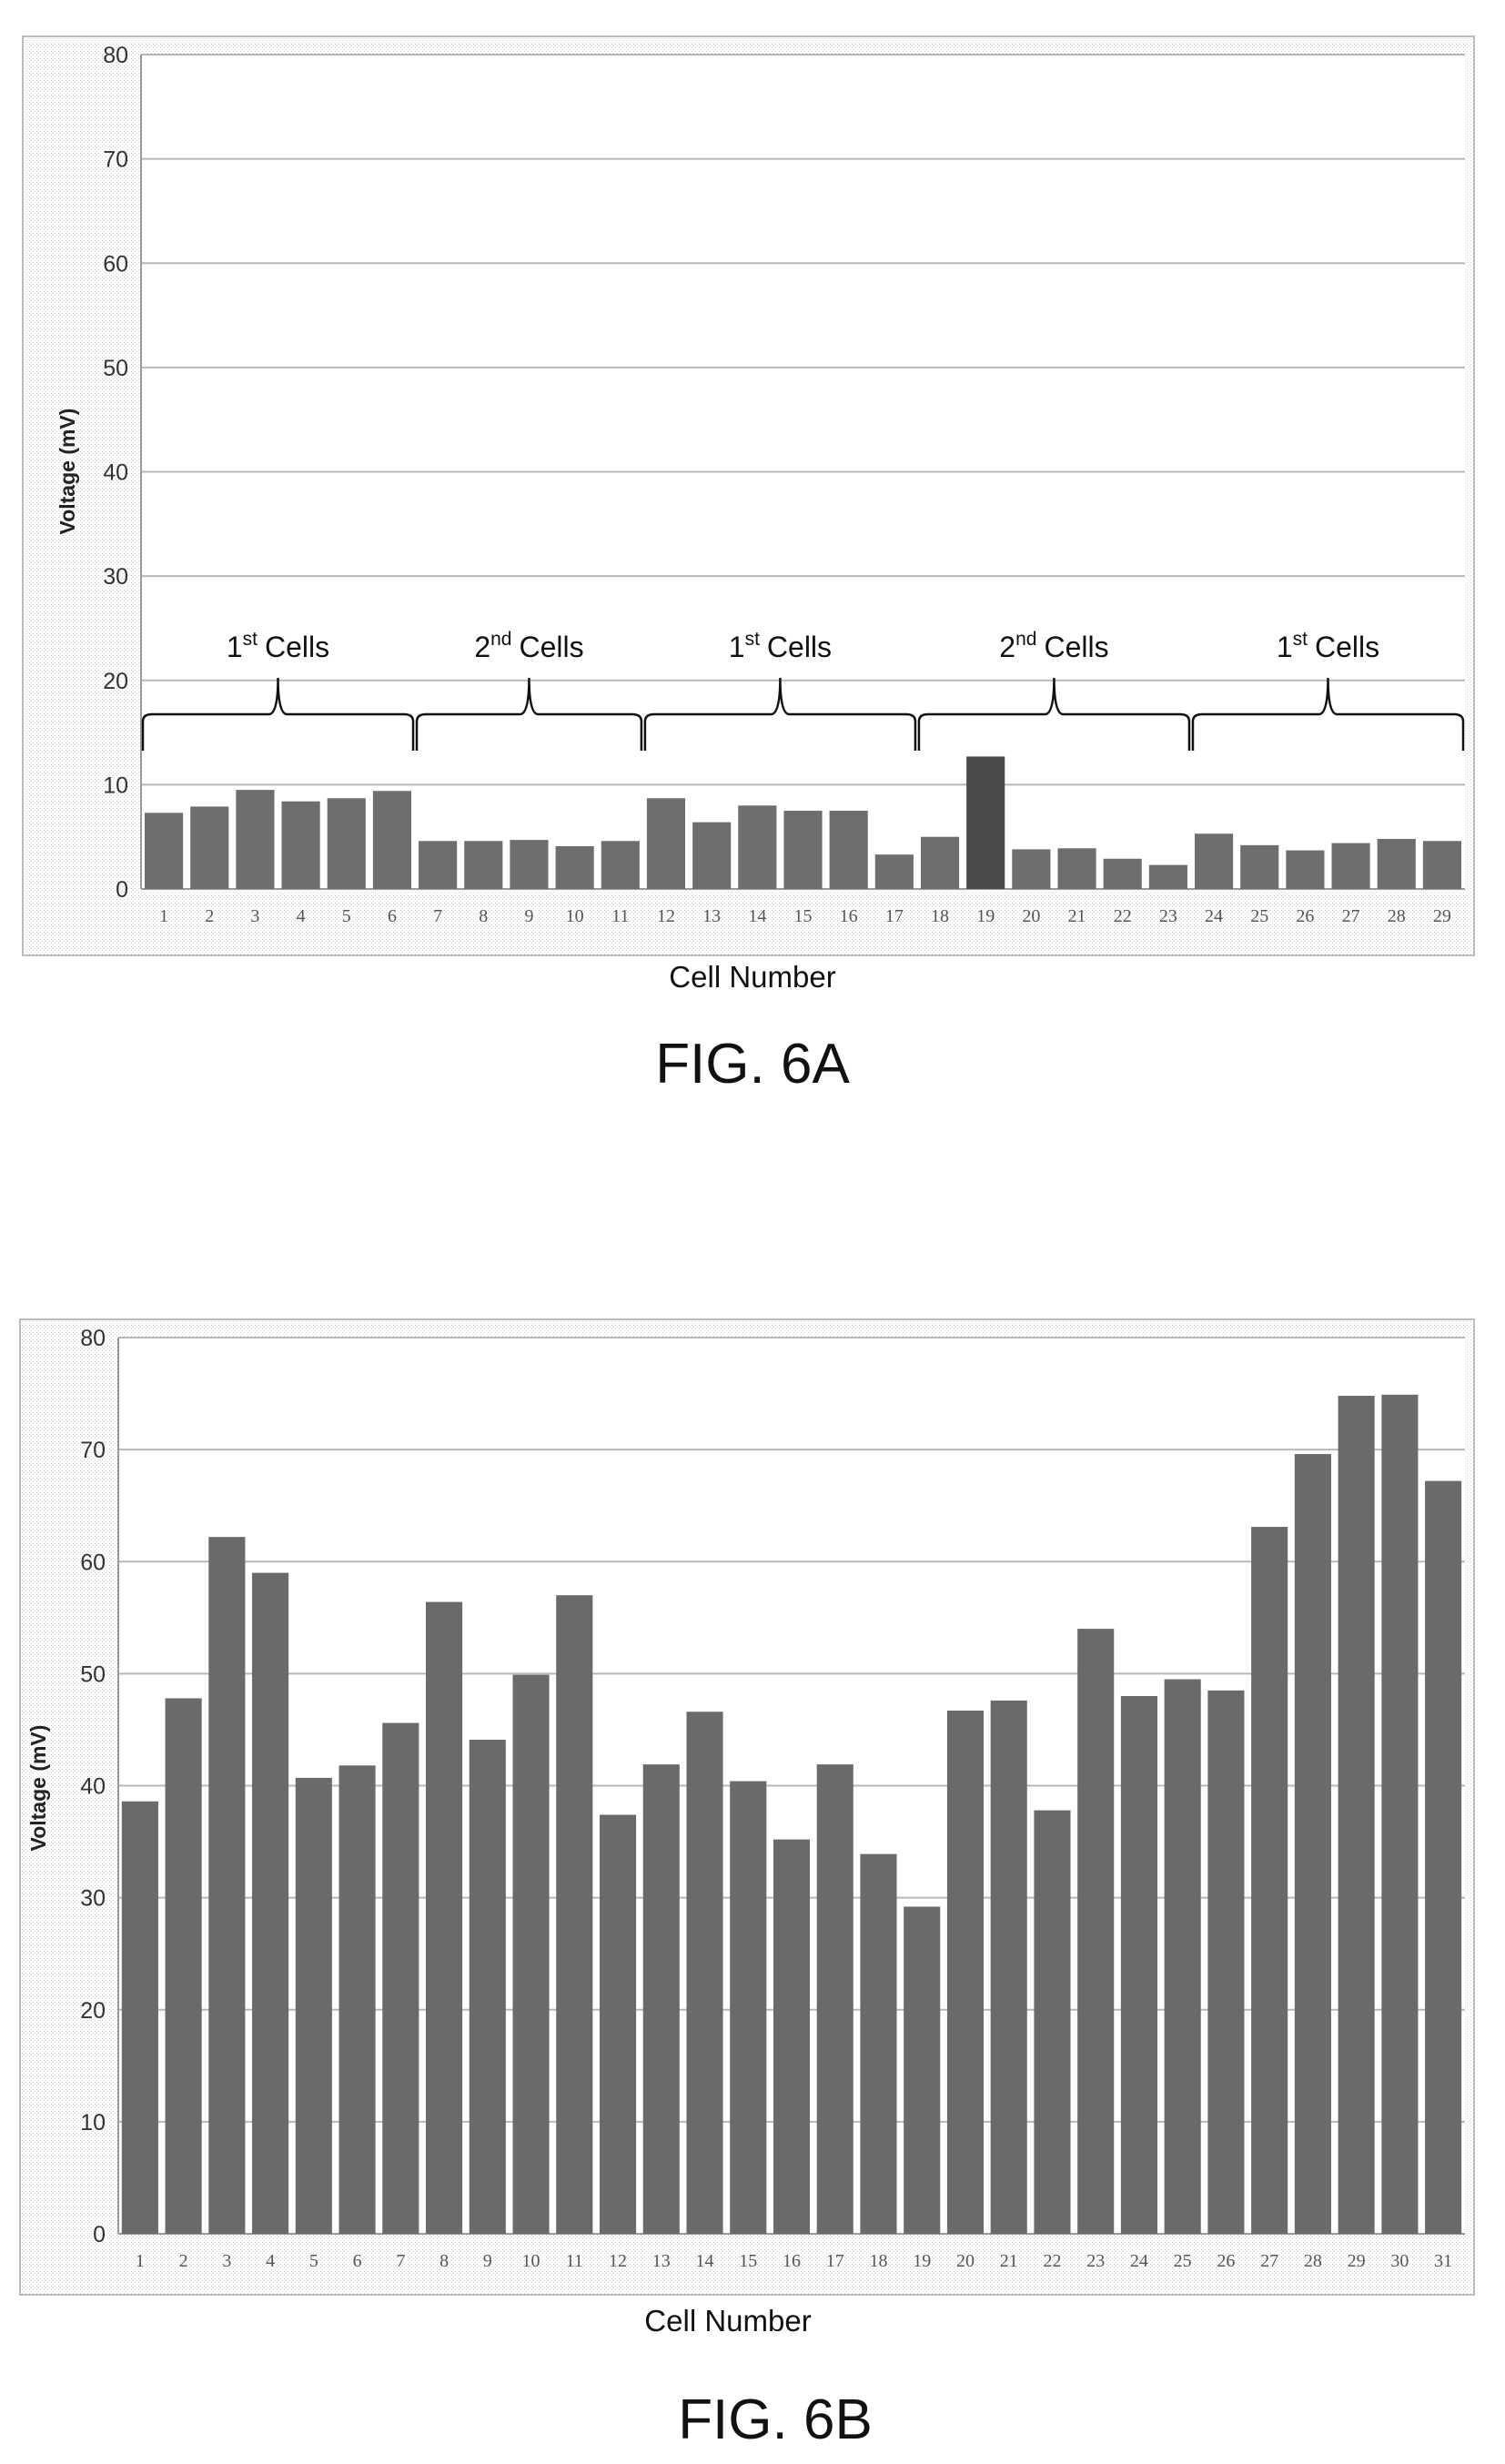 This screenshot has height=2464, width=1505. Describe the element at coordinates (115, 55) in the screenshot. I see `y-tick-label: 80` at that location.